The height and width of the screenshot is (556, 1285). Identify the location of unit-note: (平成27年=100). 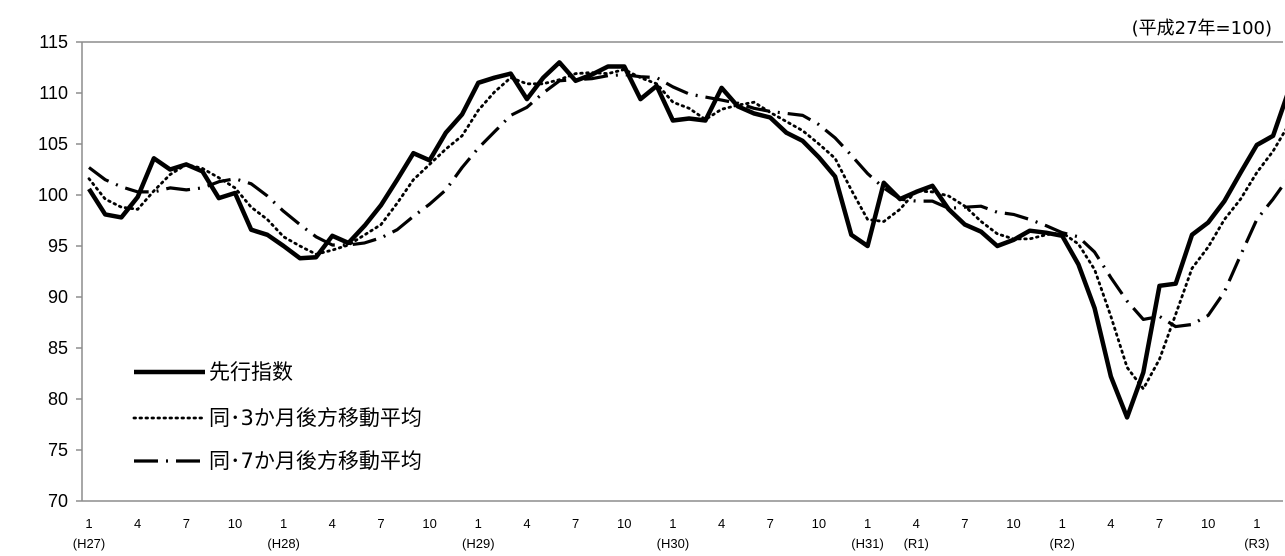
(1202, 28).